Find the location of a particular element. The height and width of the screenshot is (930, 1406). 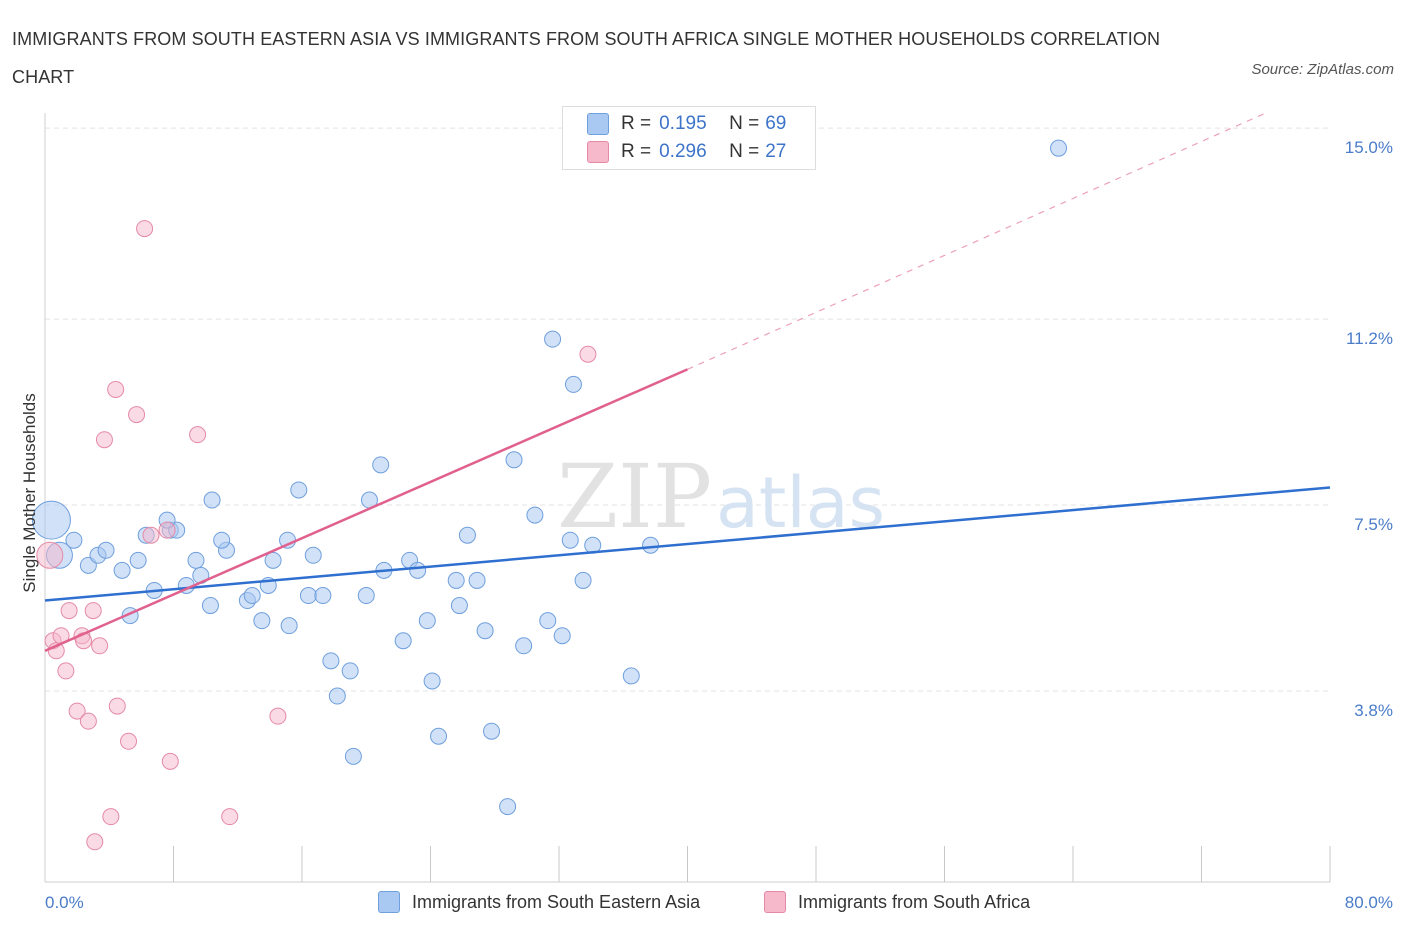

legend-series-name: Immigrants from South Eastern Asia is located at coordinates (556, 901).